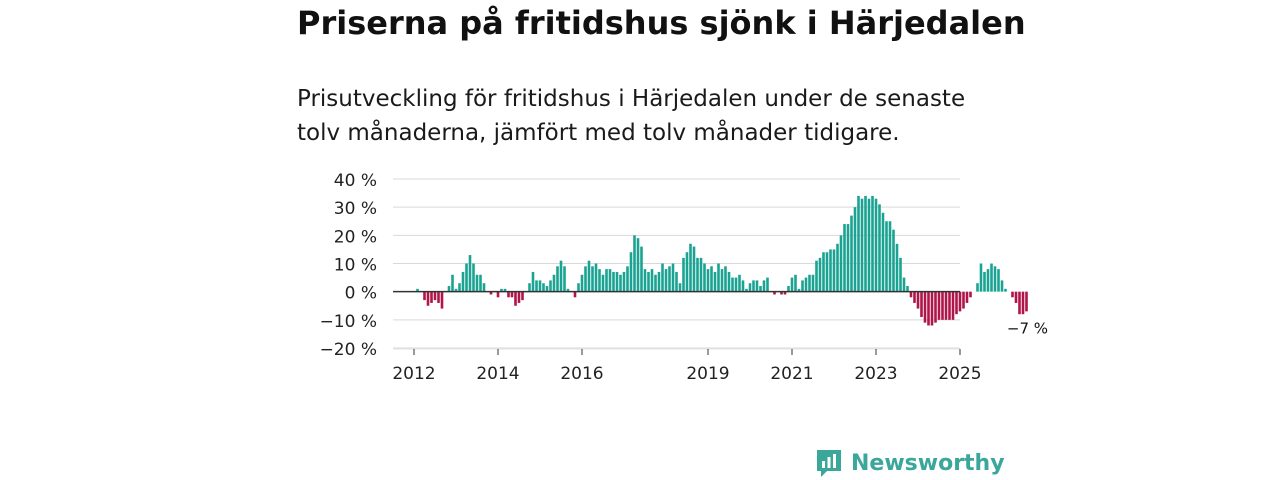 This screenshot has height=480, width=1280. Describe the element at coordinates (348, 350) in the screenshot. I see `y-tick-label: −20 %` at that location.